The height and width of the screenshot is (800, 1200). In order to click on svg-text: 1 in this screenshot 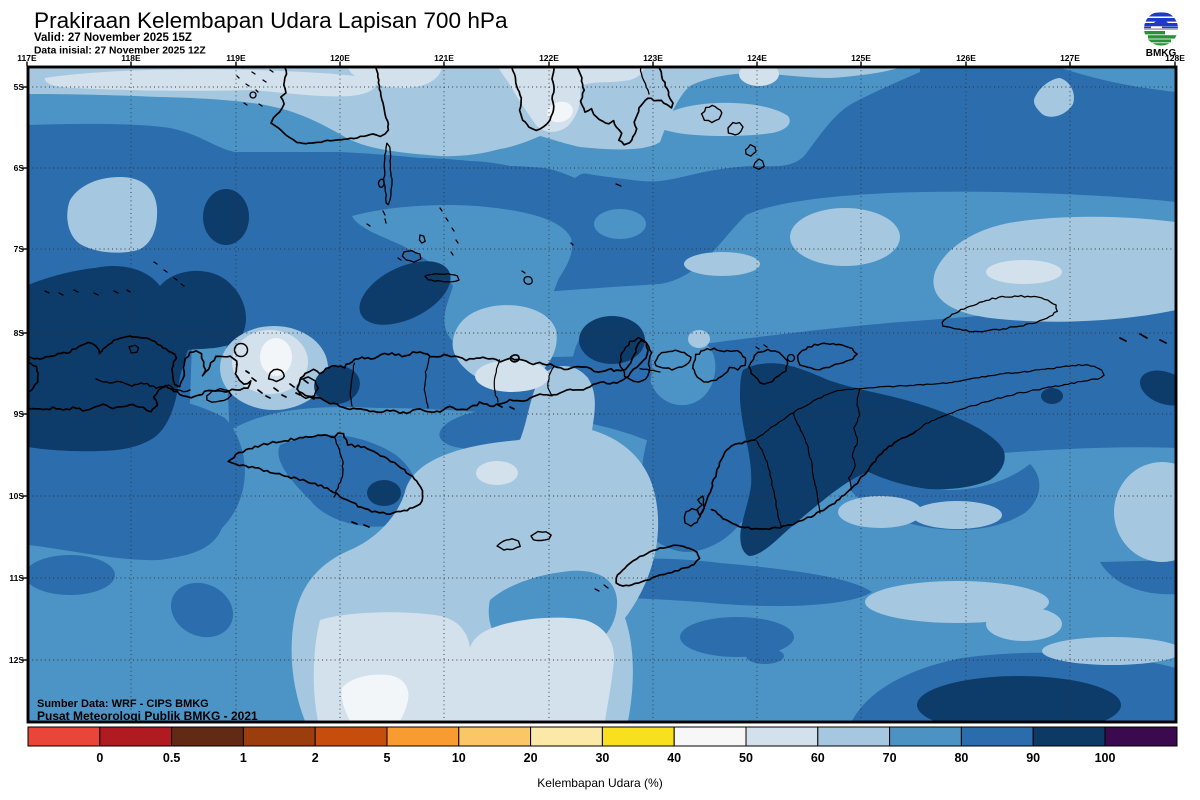, I will do `click(243, 758)`.